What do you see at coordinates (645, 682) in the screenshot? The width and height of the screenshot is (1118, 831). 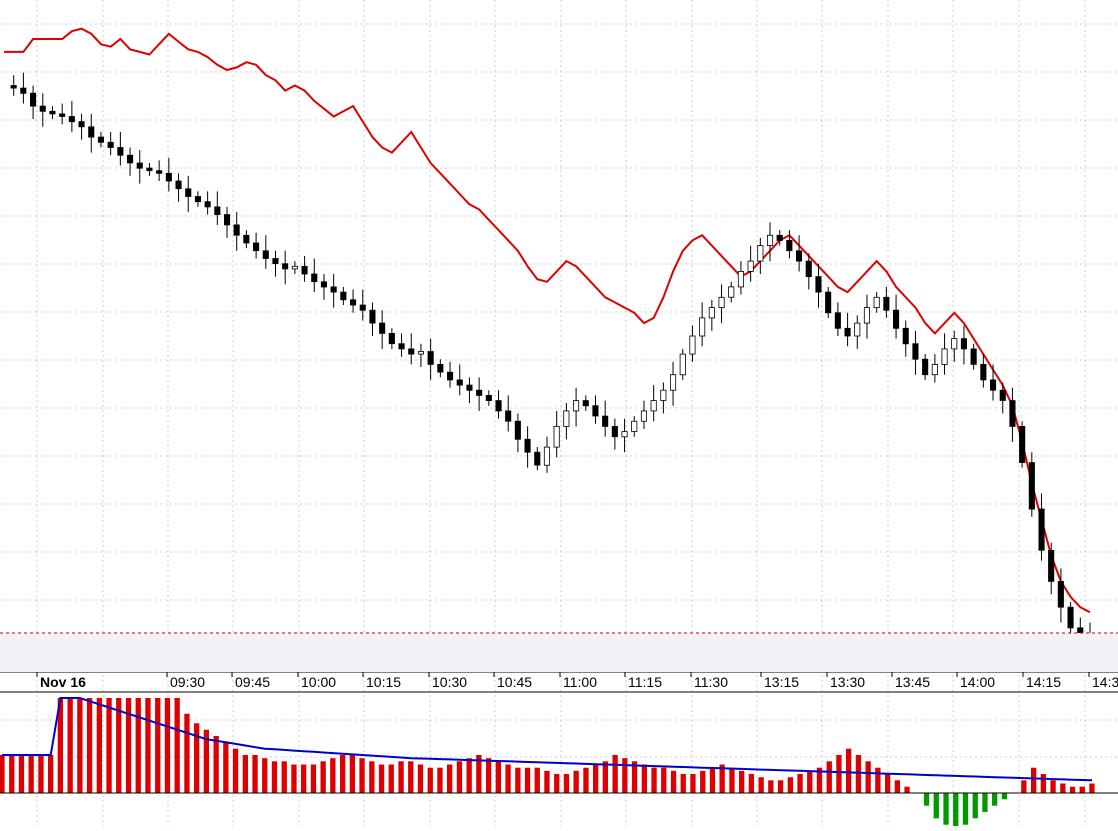 I see `x-tick-label-8: 11:15` at bounding box center [645, 682].